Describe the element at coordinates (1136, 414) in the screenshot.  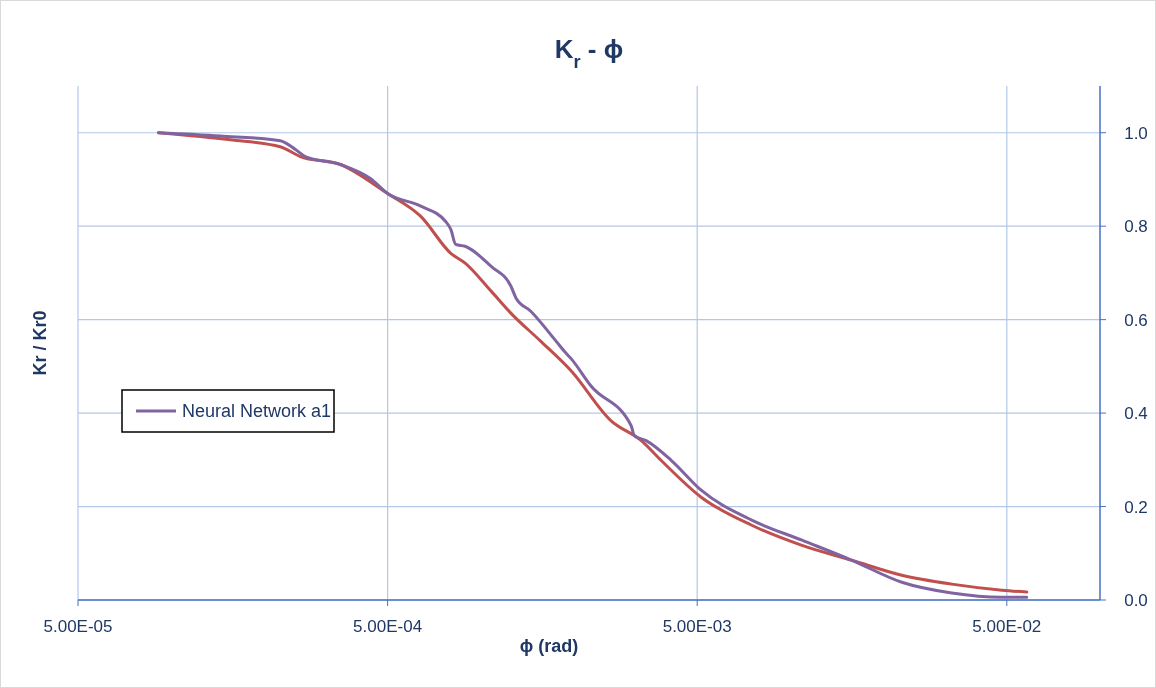
I see `y-tick-label: 0.4` at that location.